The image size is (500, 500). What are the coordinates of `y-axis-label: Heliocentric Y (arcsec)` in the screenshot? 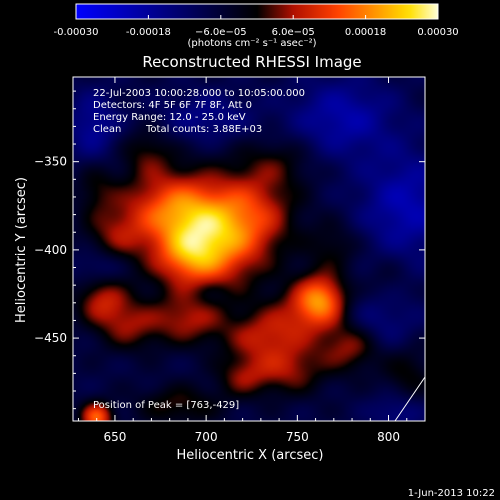 It's located at (21, 250).